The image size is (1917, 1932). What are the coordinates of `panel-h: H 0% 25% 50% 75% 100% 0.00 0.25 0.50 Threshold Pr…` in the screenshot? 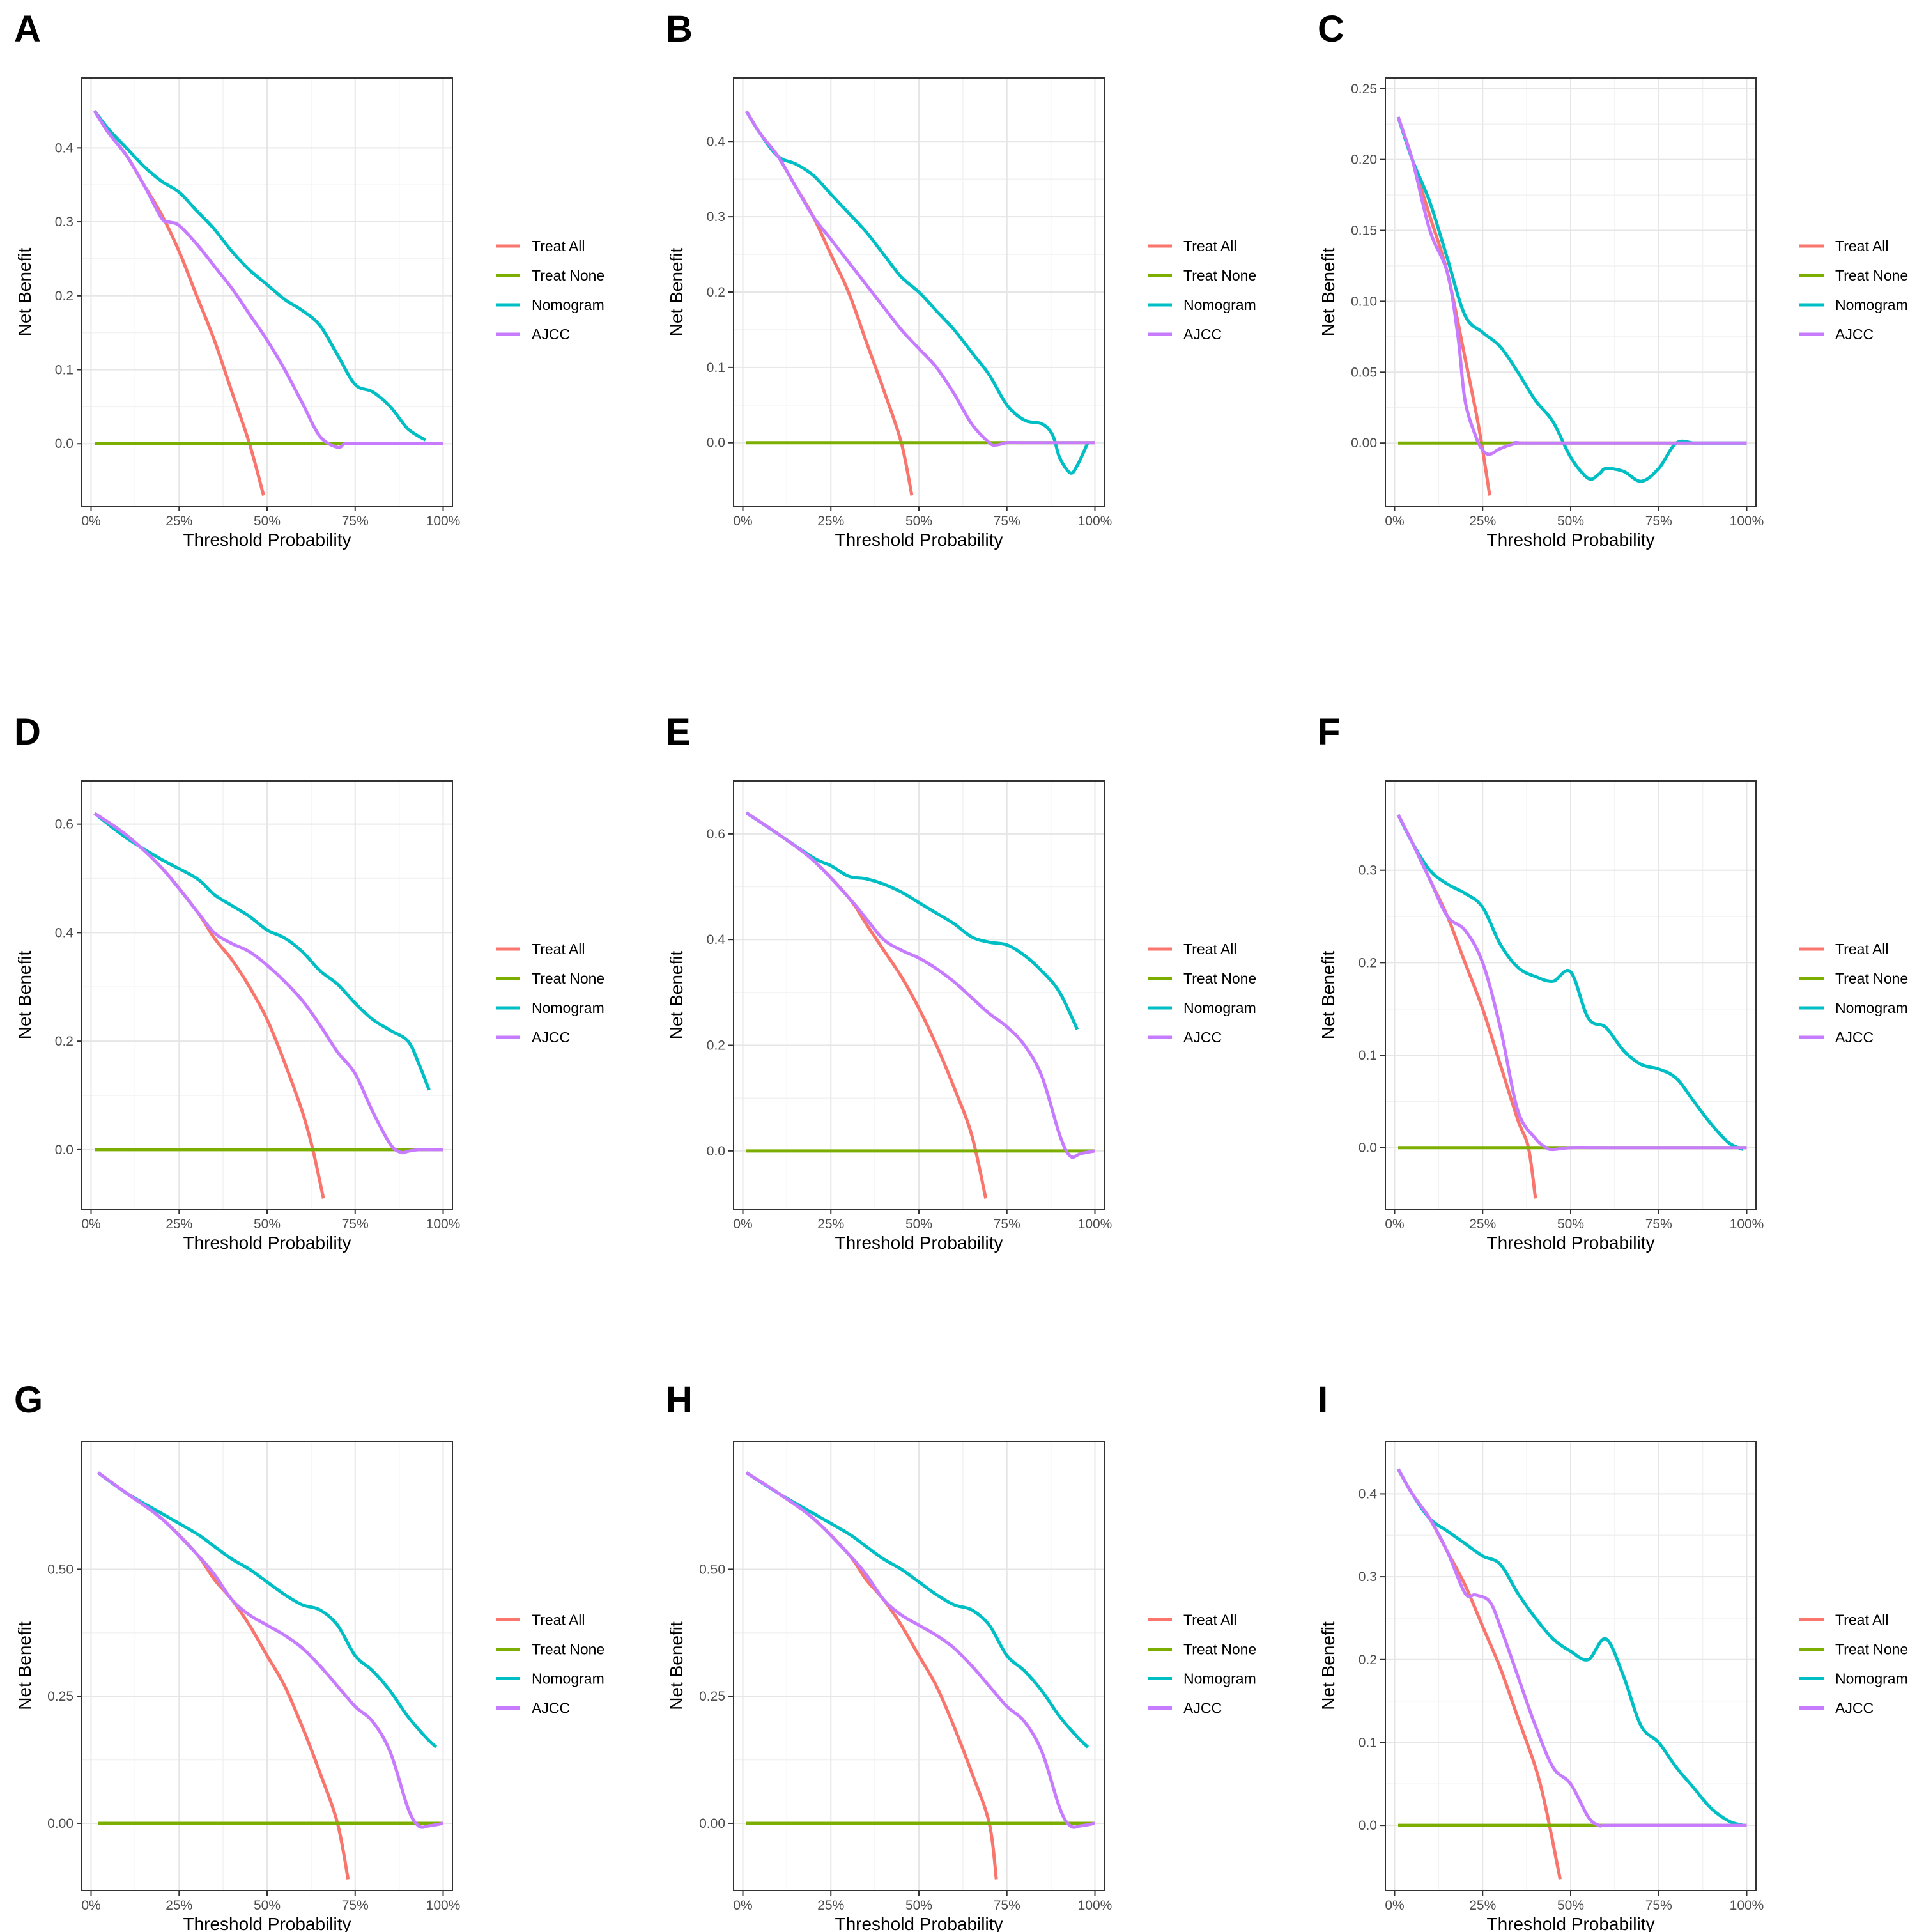 It's located at (961, 1656).